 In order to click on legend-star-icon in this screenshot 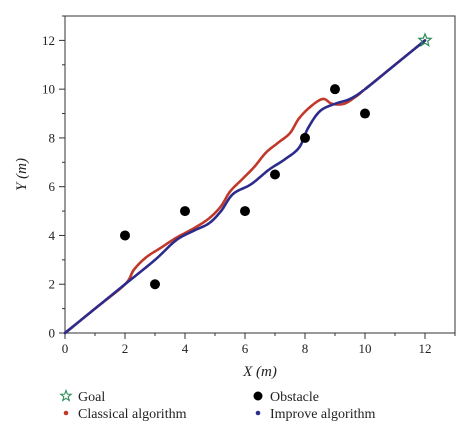, I will do `click(66, 395)`.